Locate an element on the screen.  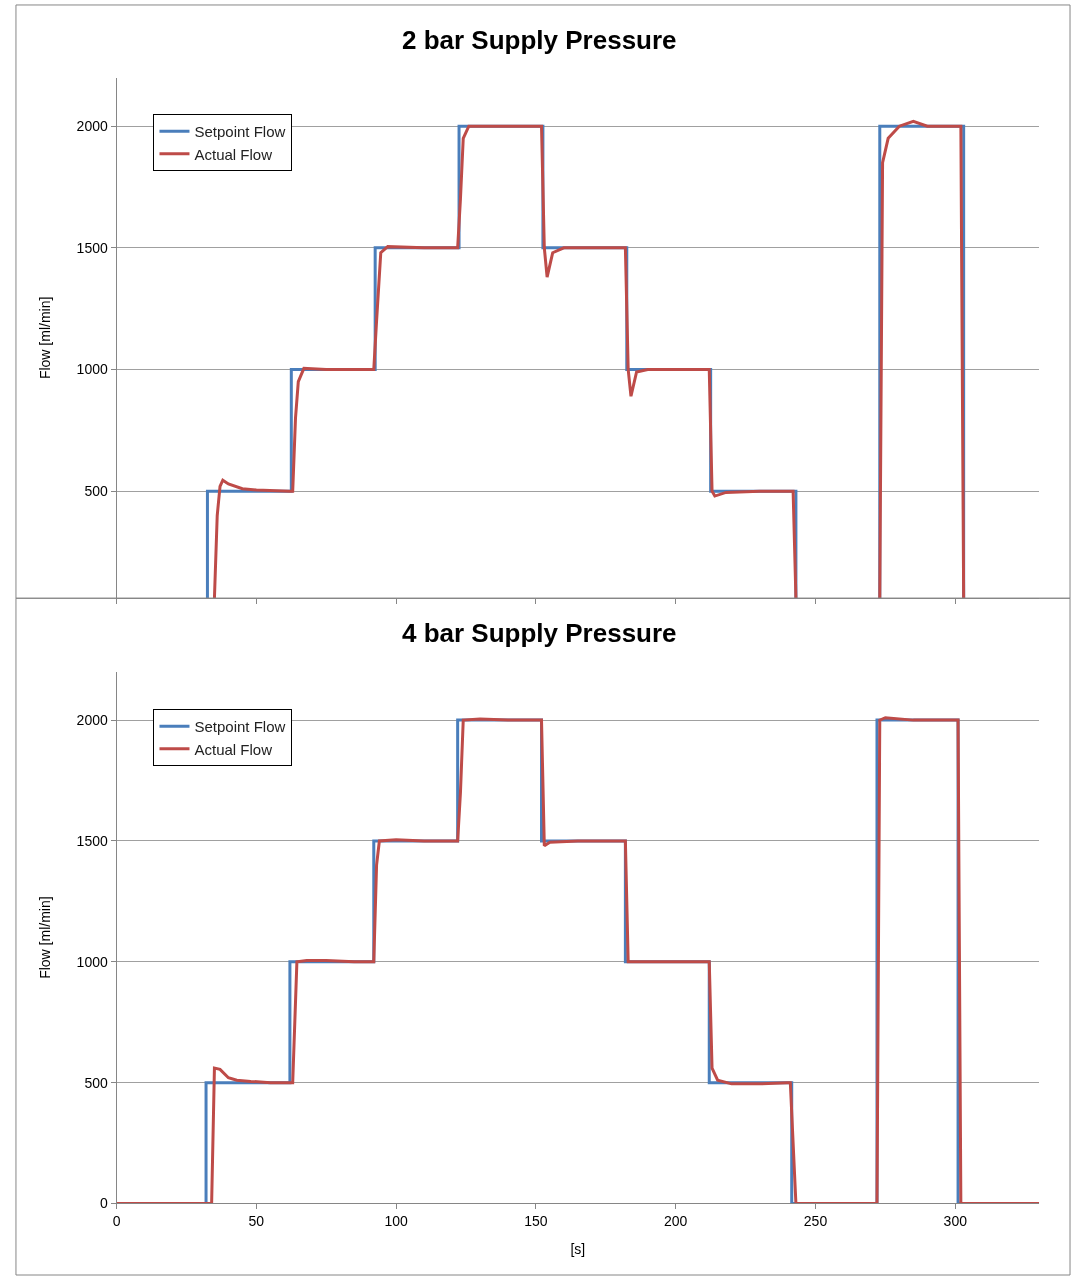
chart-title: 2 bar Supply Pressure is located at coordinates (539, 40).